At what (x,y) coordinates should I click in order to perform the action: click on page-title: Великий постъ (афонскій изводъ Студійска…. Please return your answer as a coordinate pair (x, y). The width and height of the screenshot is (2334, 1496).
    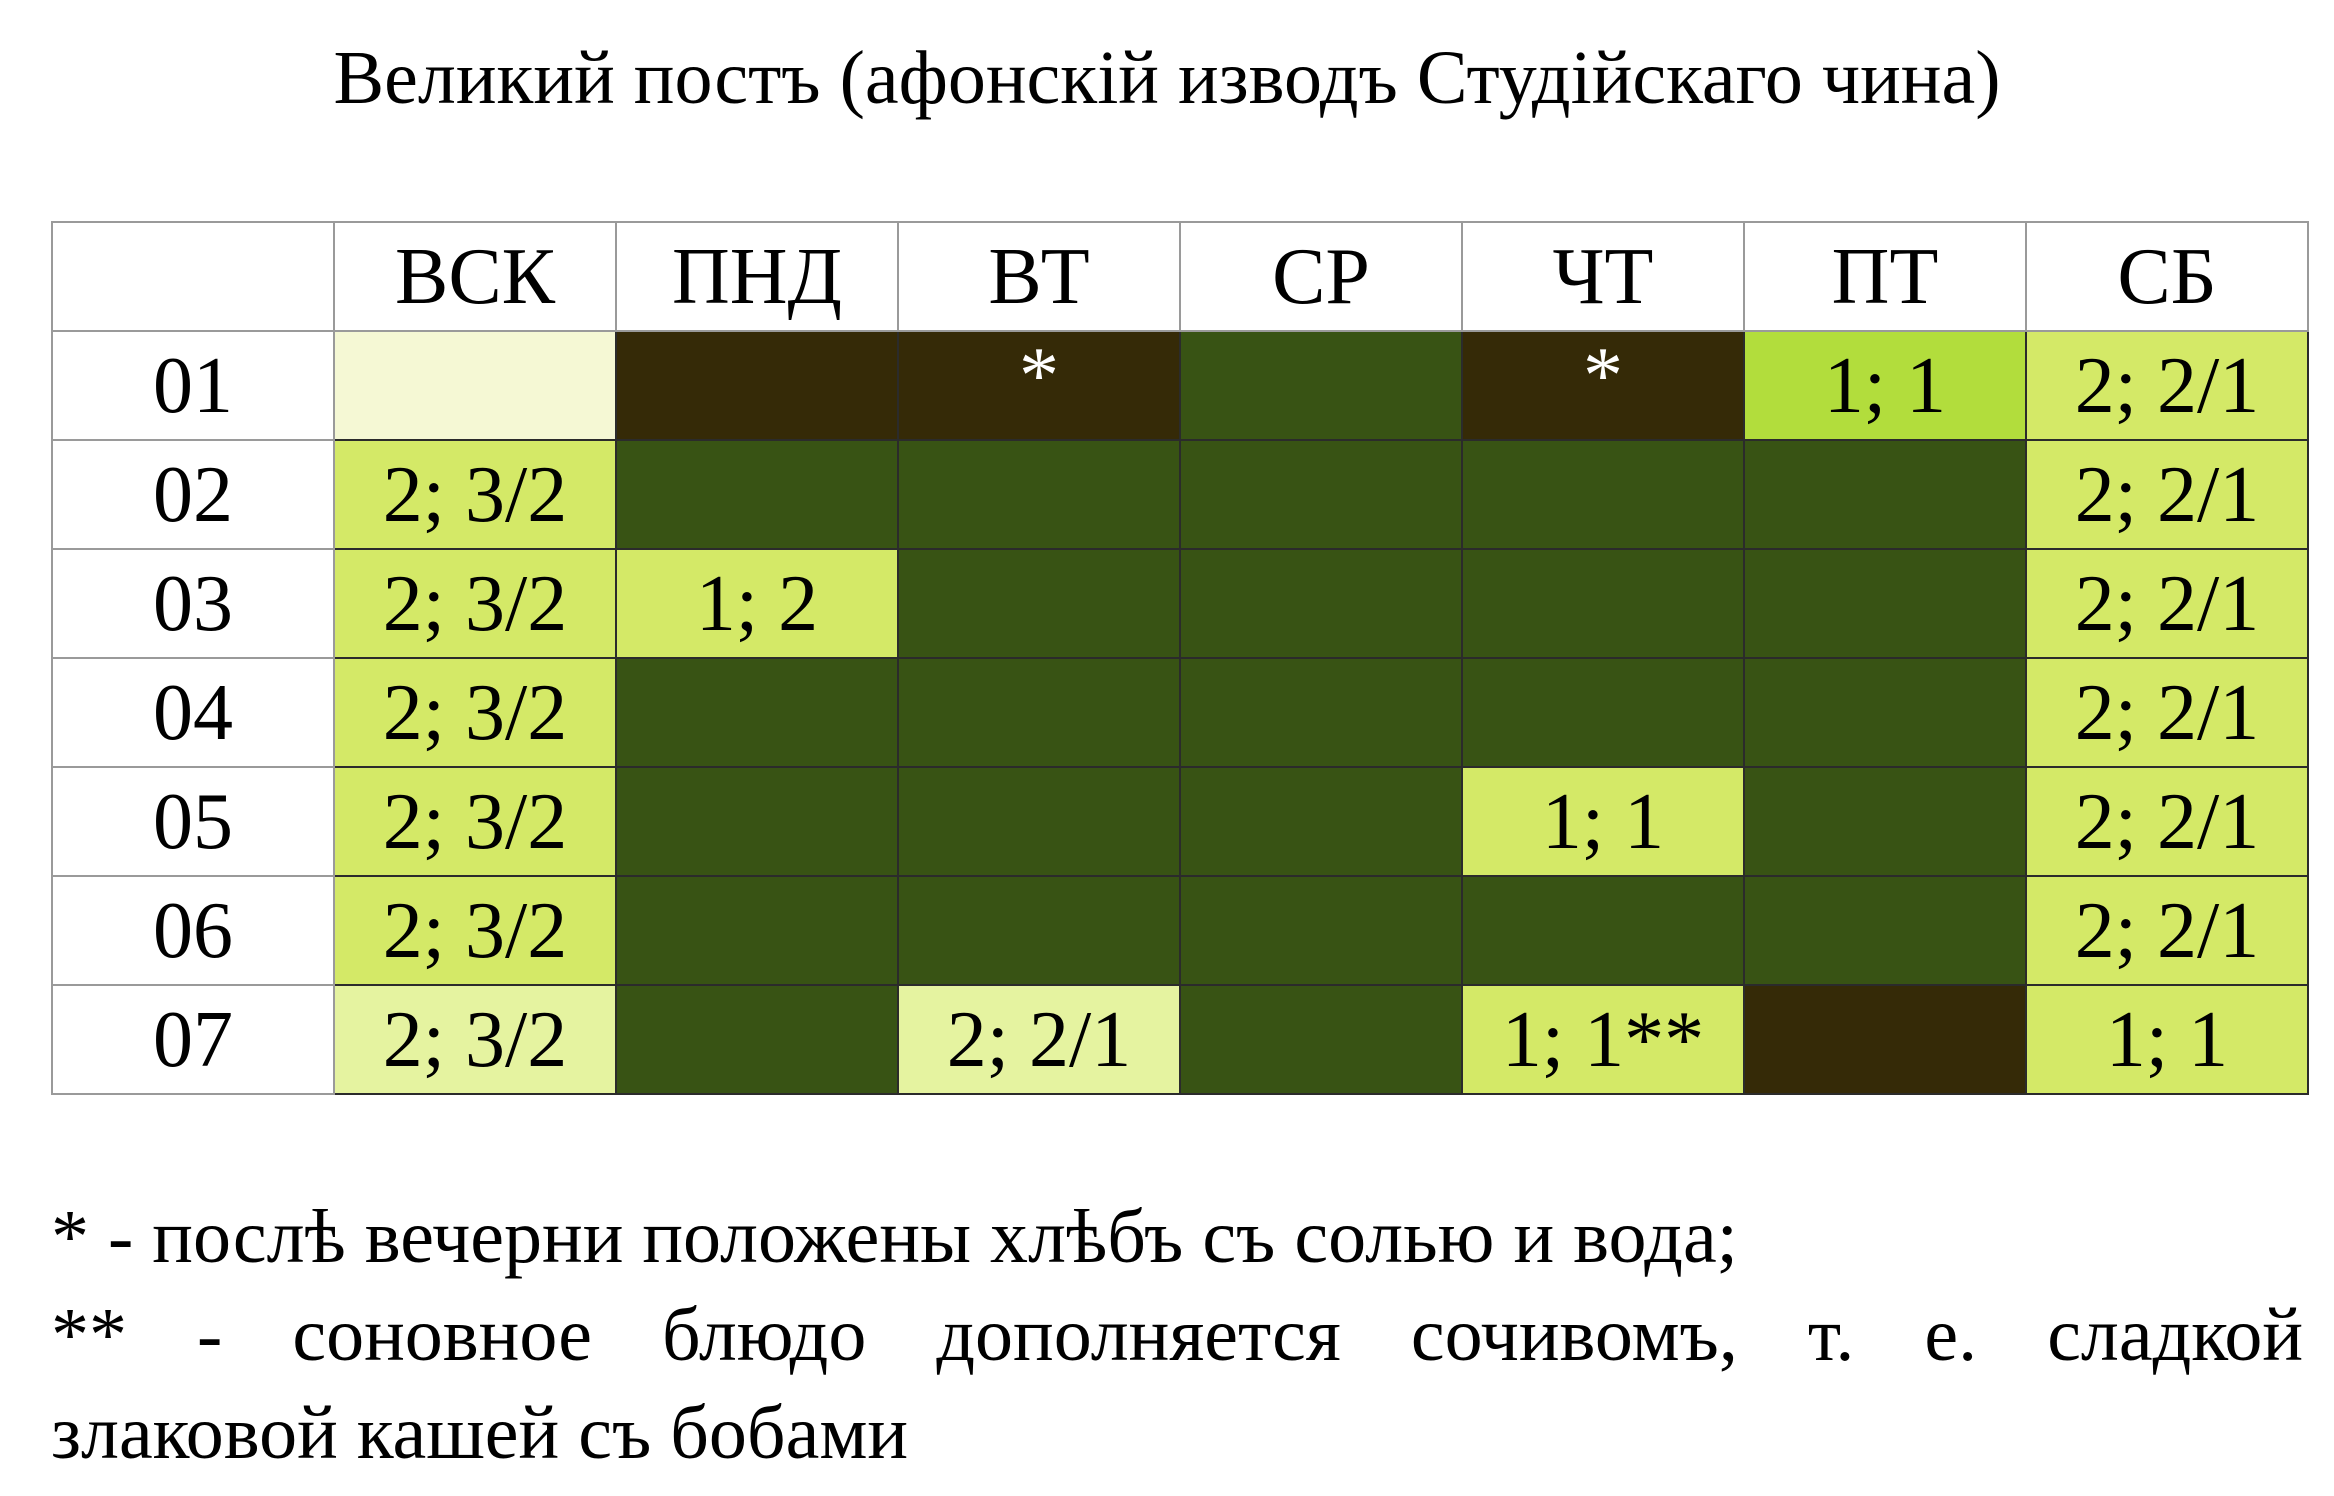
    Looking at the image, I should click on (1167, 78).